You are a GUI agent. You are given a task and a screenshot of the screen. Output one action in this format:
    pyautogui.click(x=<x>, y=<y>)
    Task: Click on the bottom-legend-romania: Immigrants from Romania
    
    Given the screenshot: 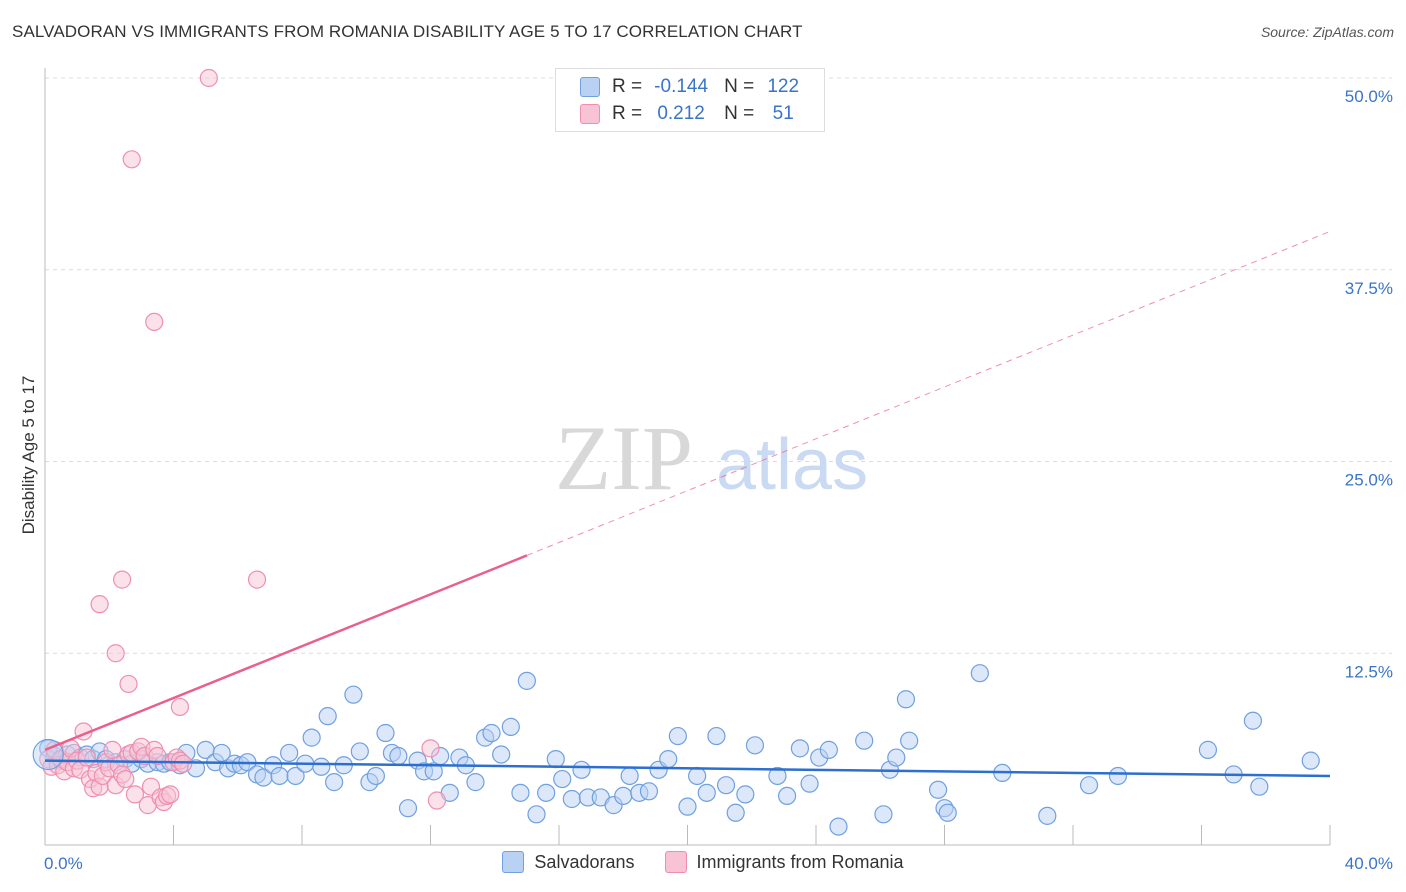 What is the action you would take?
    pyautogui.click(x=784, y=862)
    